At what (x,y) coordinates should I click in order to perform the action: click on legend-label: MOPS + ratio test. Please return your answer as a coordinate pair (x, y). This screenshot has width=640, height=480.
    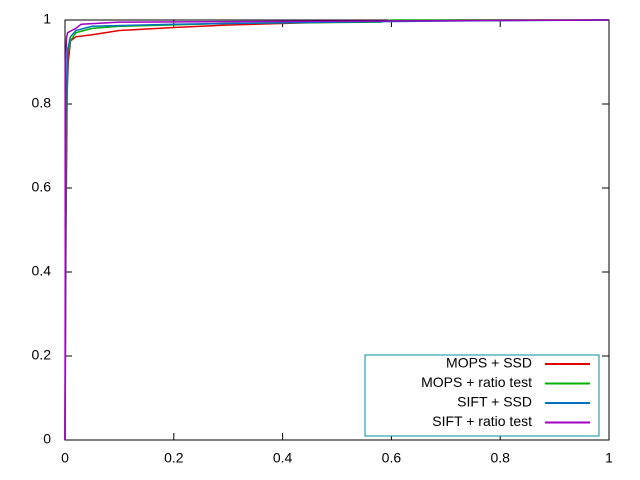
    Looking at the image, I should click on (476, 382).